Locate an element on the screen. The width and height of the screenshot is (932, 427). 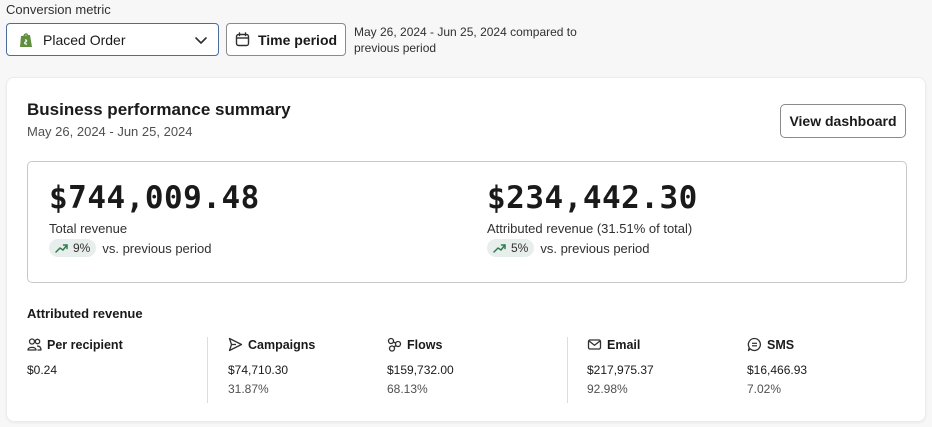
sms-icon is located at coordinates (754, 344).